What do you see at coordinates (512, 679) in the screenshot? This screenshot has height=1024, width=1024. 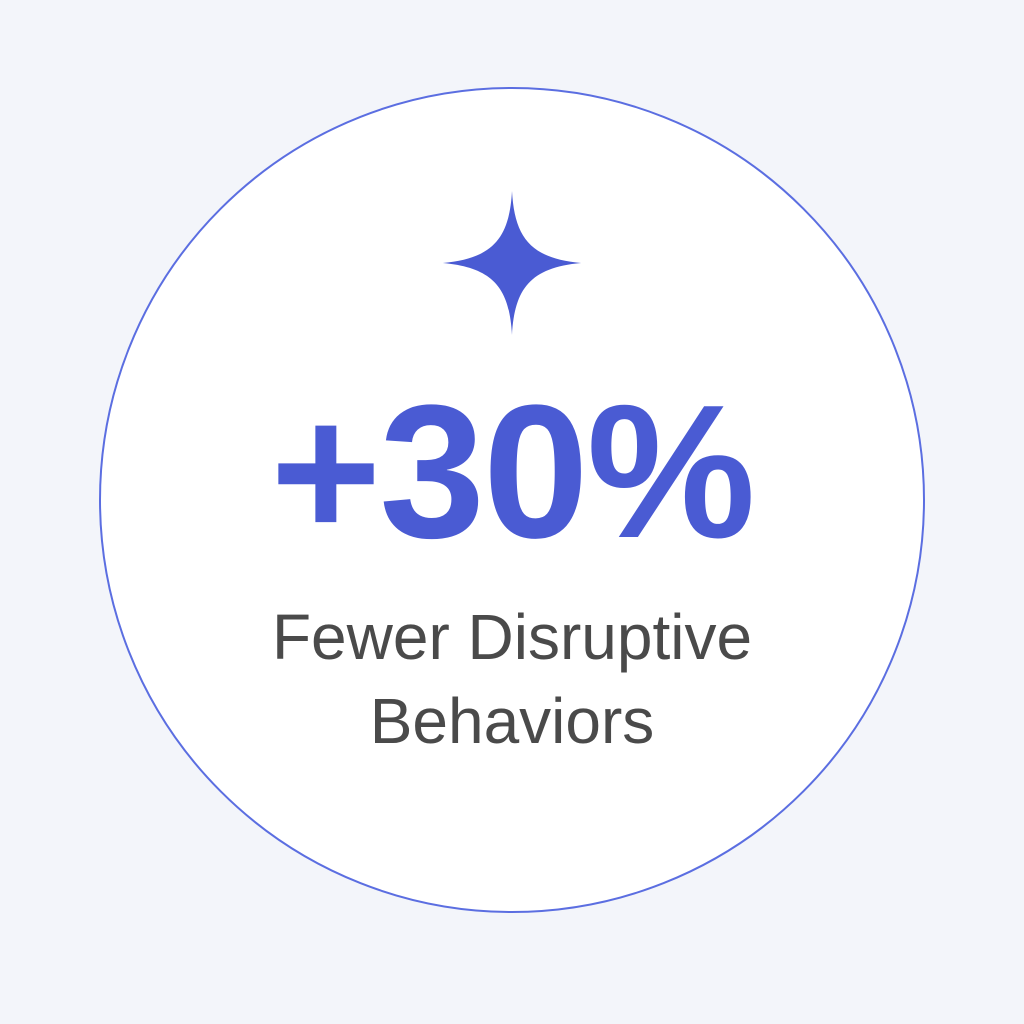 I see `stat-label: Fewer Disruptive Behaviors` at bounding box center [512, 679].